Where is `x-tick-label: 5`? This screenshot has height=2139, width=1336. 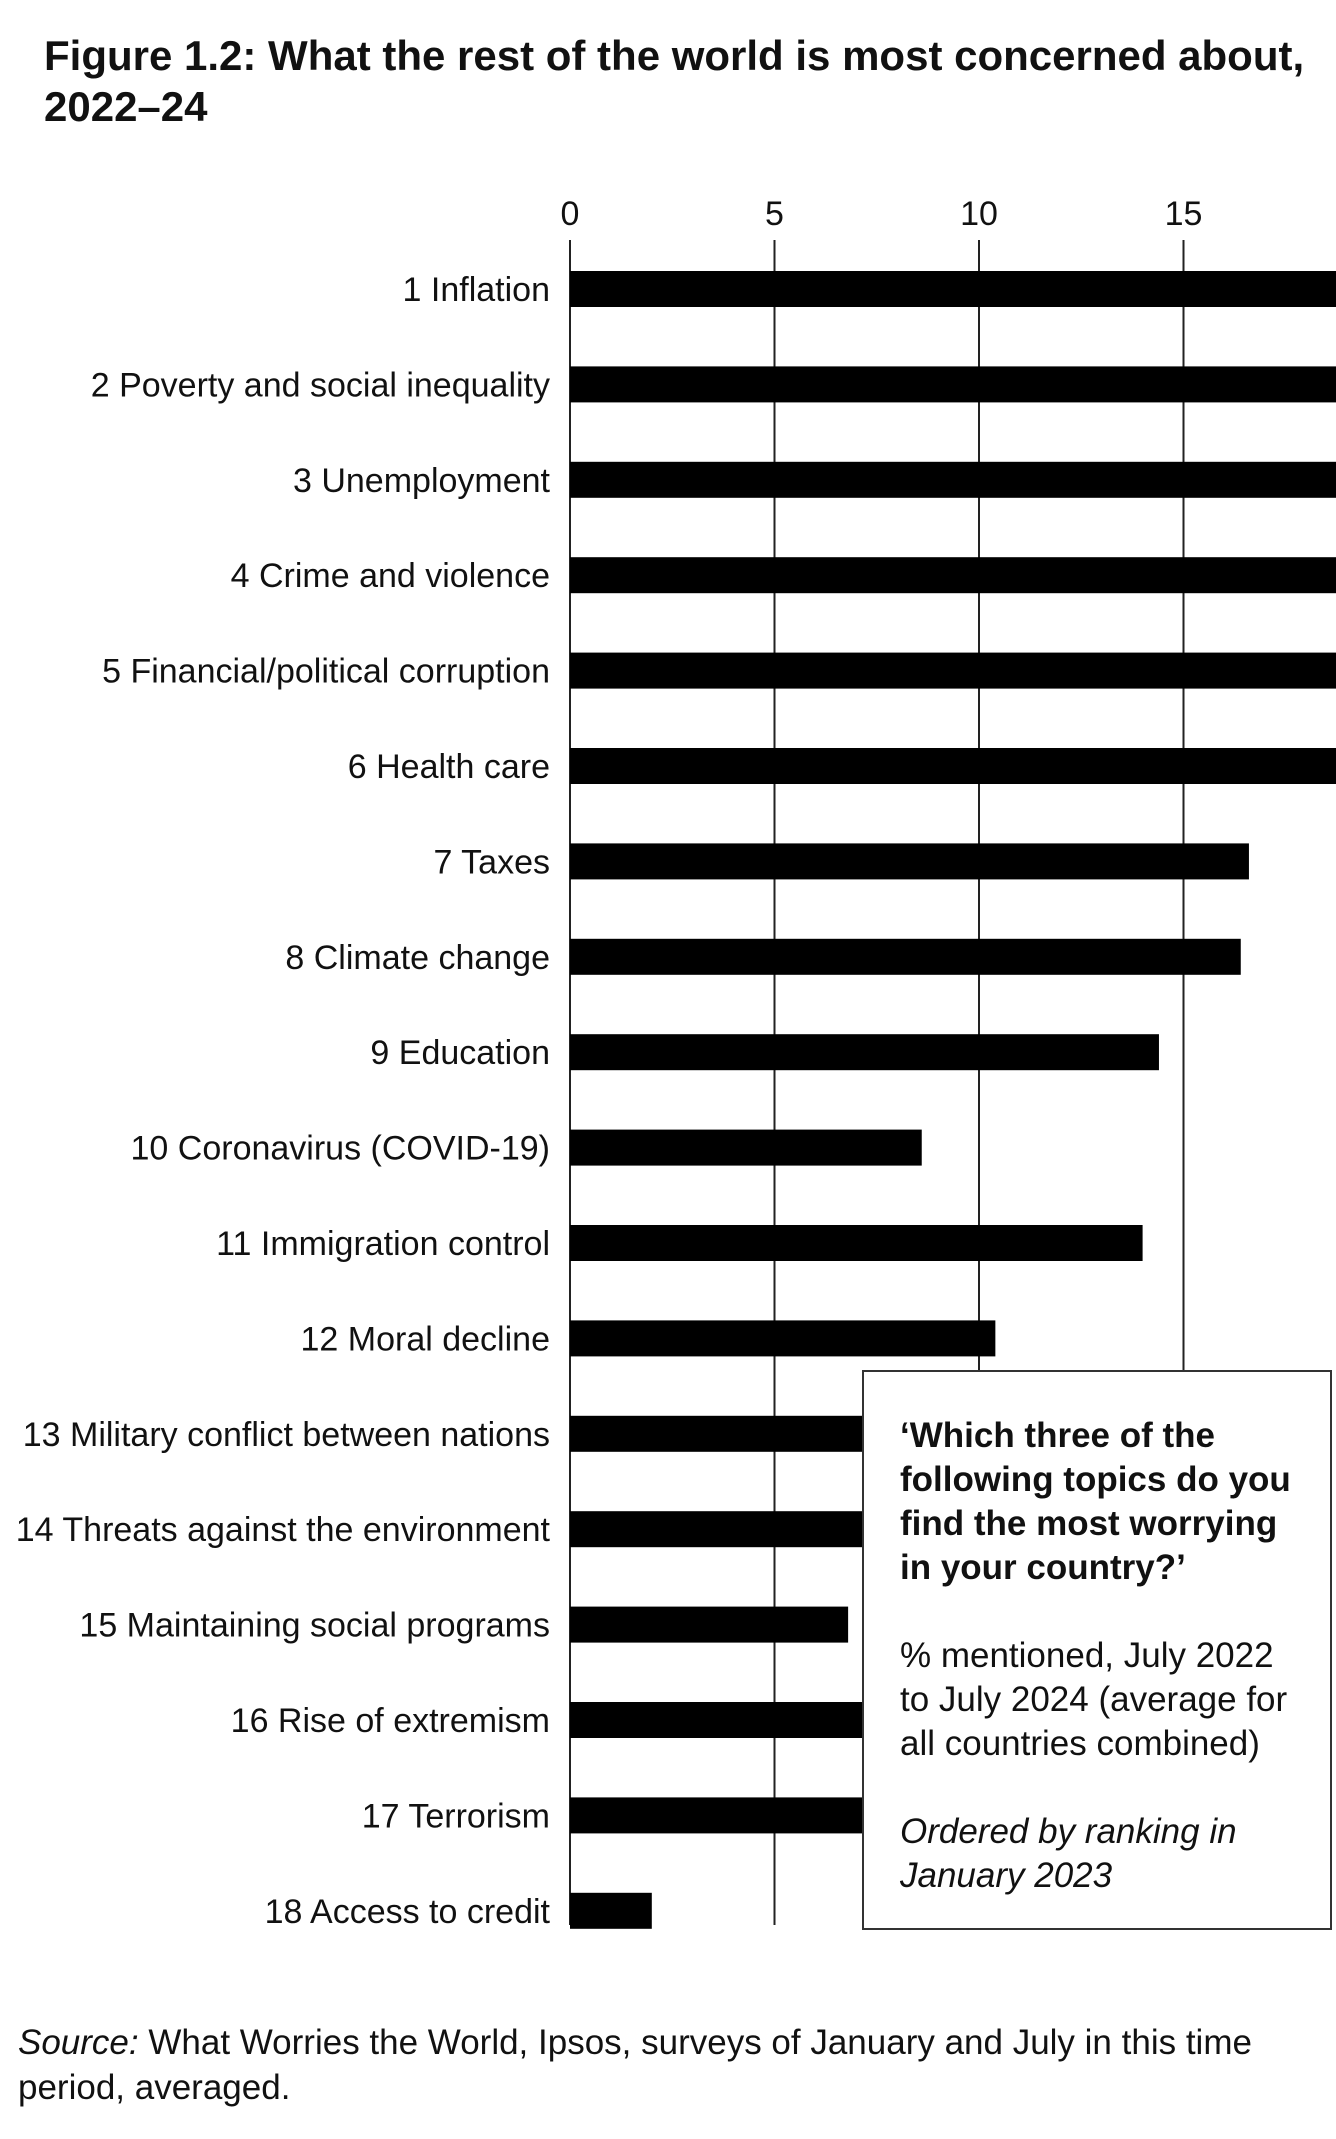
x-tick-label: 5 is located at coordinates (774, 214).